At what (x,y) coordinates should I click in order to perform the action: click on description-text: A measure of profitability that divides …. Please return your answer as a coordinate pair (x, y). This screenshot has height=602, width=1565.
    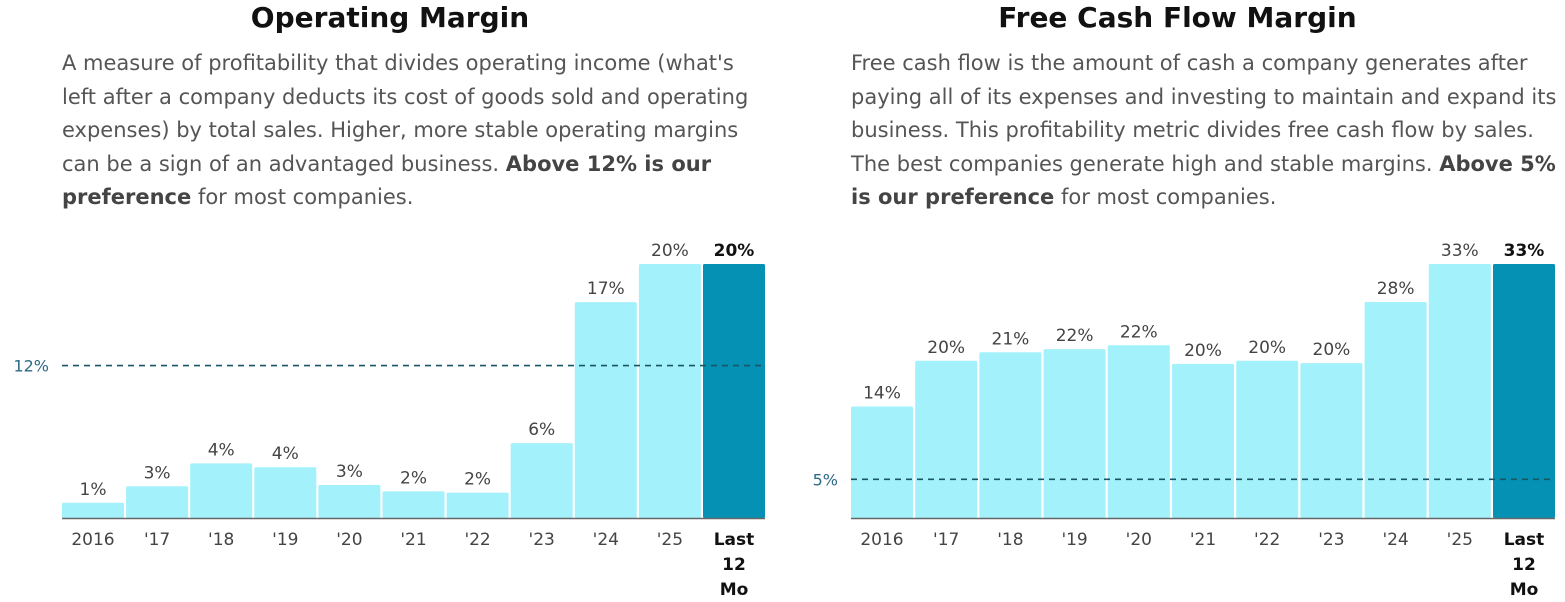
    Looking at the image, I should click on (405, 113).